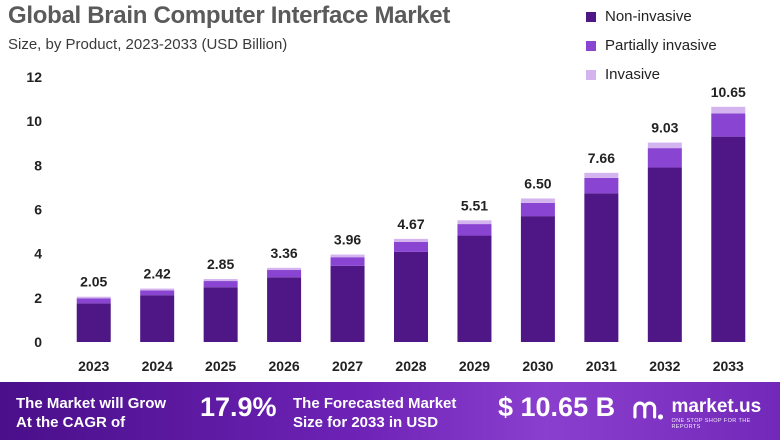  I want to click on x-tick-label: 2023, so click(93, 366).